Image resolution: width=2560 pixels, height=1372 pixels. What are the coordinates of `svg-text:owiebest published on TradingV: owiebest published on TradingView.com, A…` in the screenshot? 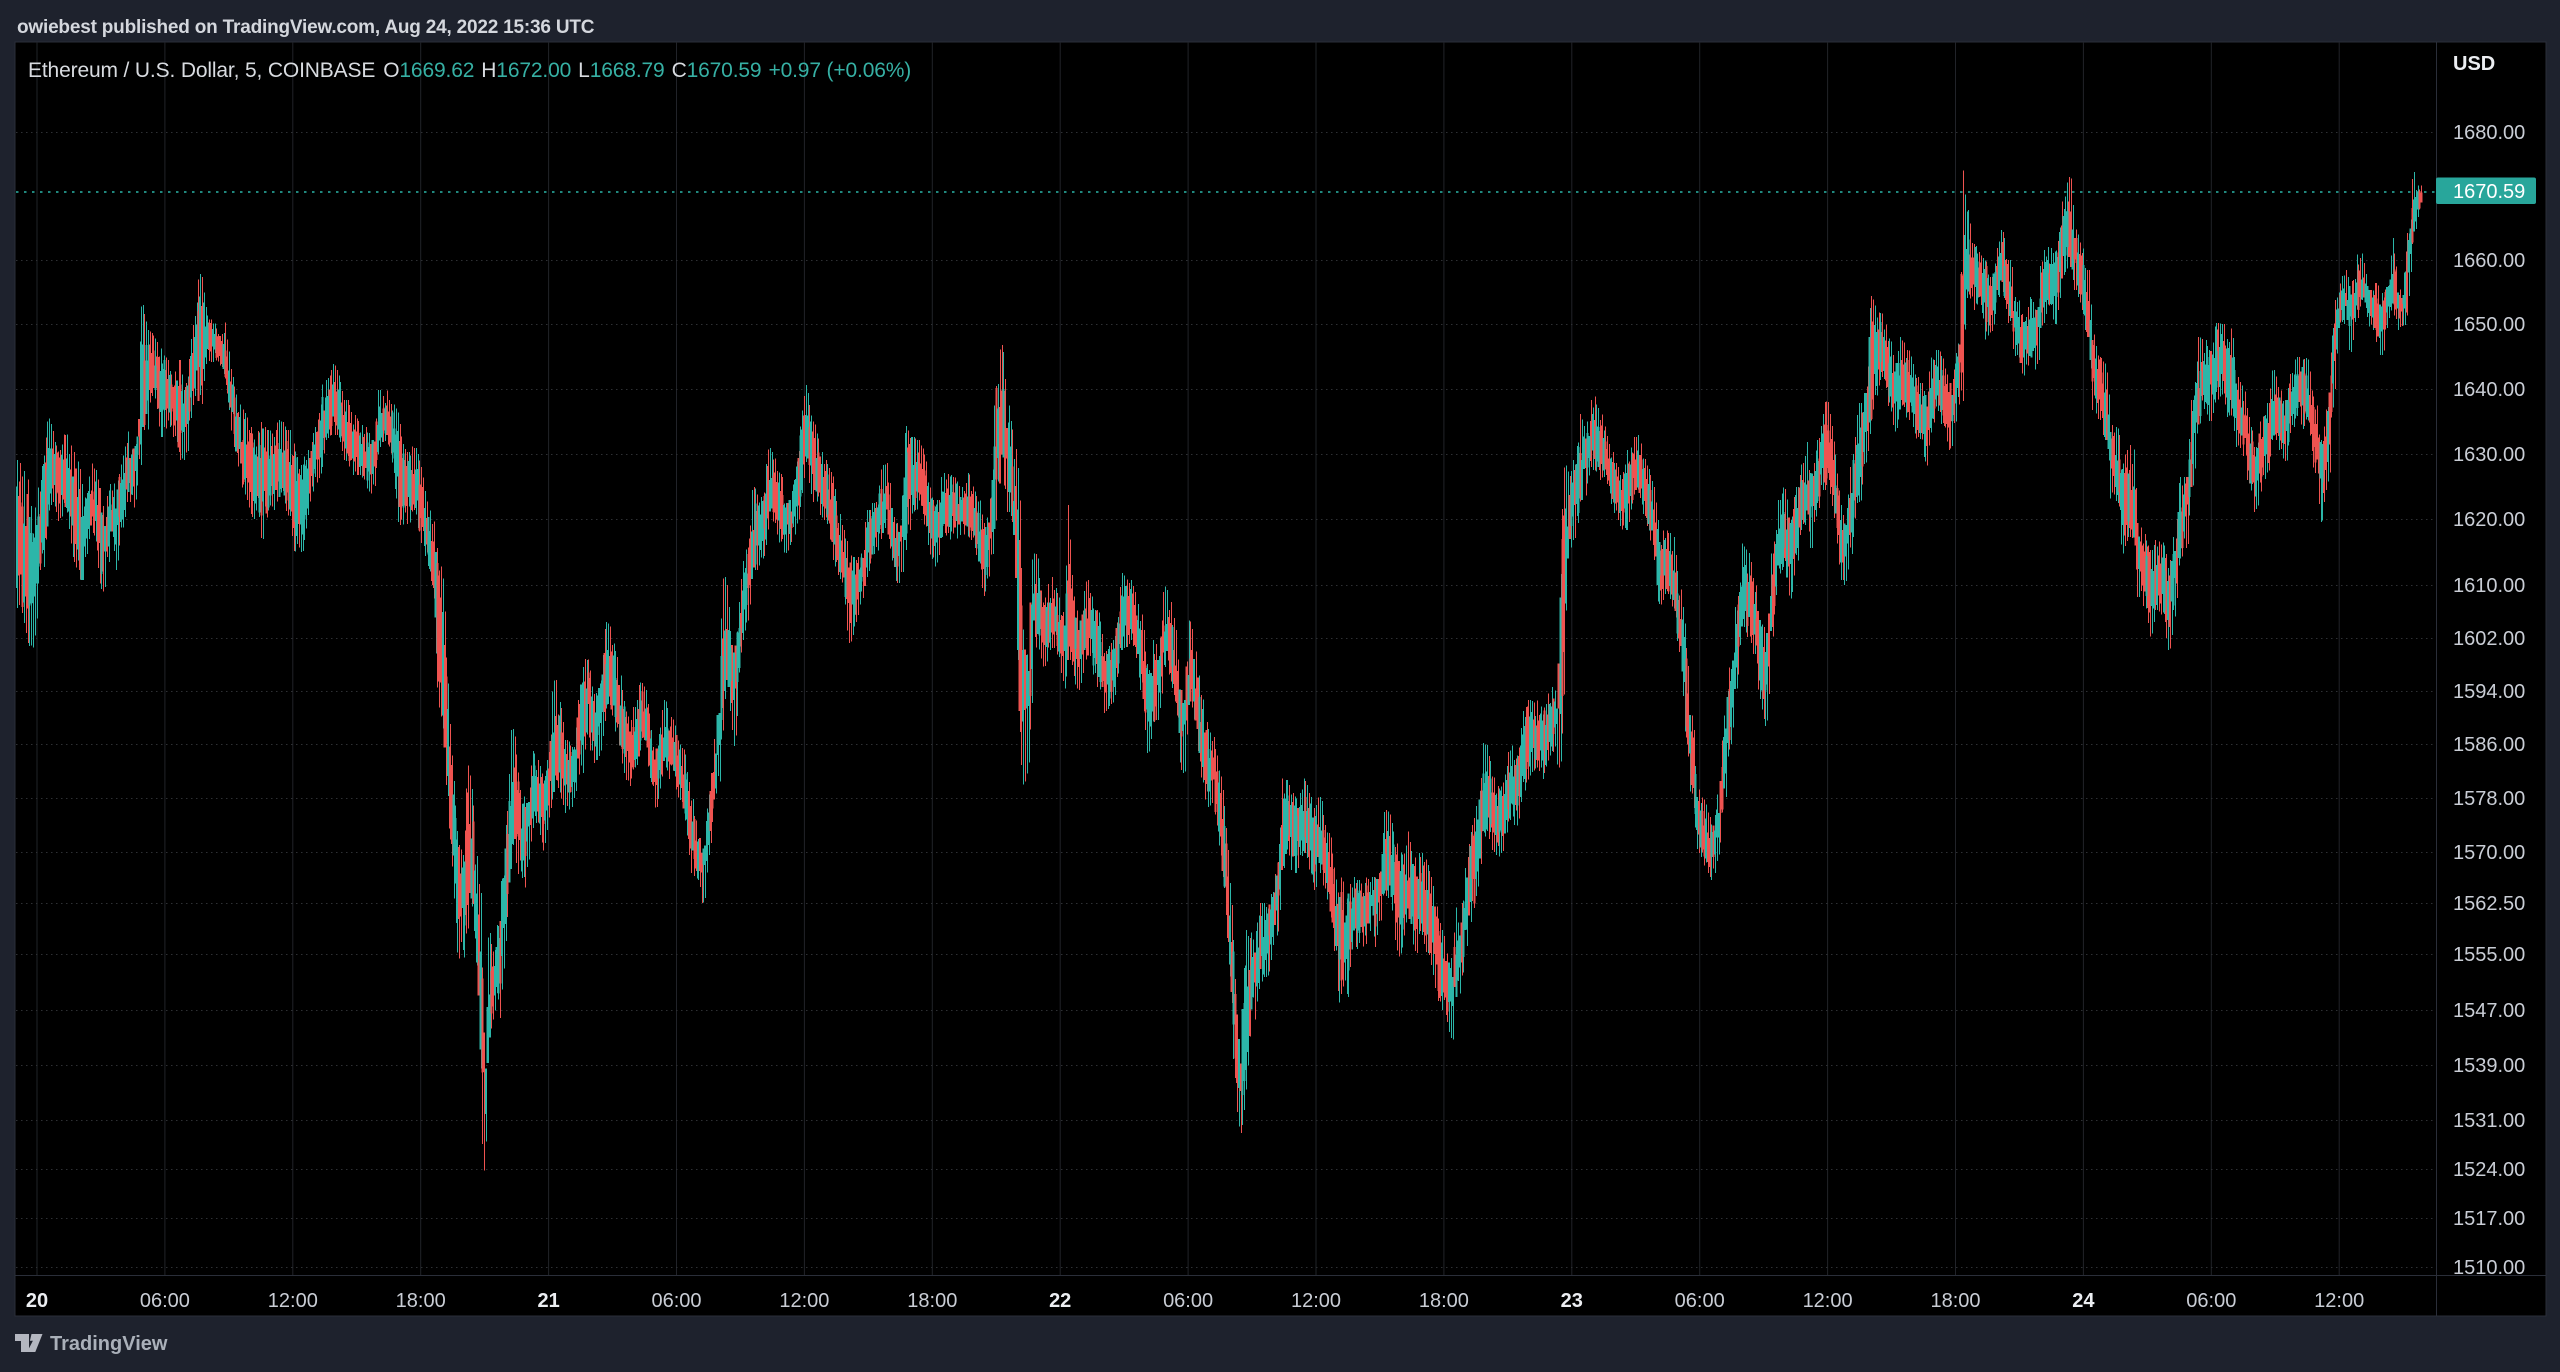 It's located at (306, 27).